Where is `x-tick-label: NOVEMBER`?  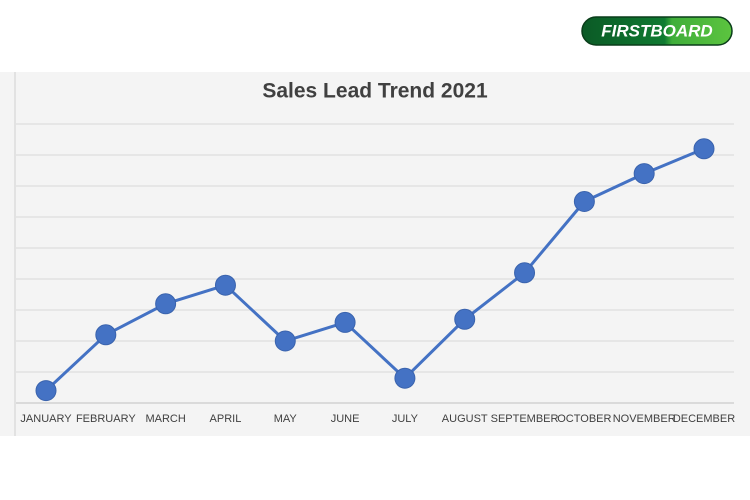
x-tick-label: NOVEMBER is located at coordinates (644, 419).